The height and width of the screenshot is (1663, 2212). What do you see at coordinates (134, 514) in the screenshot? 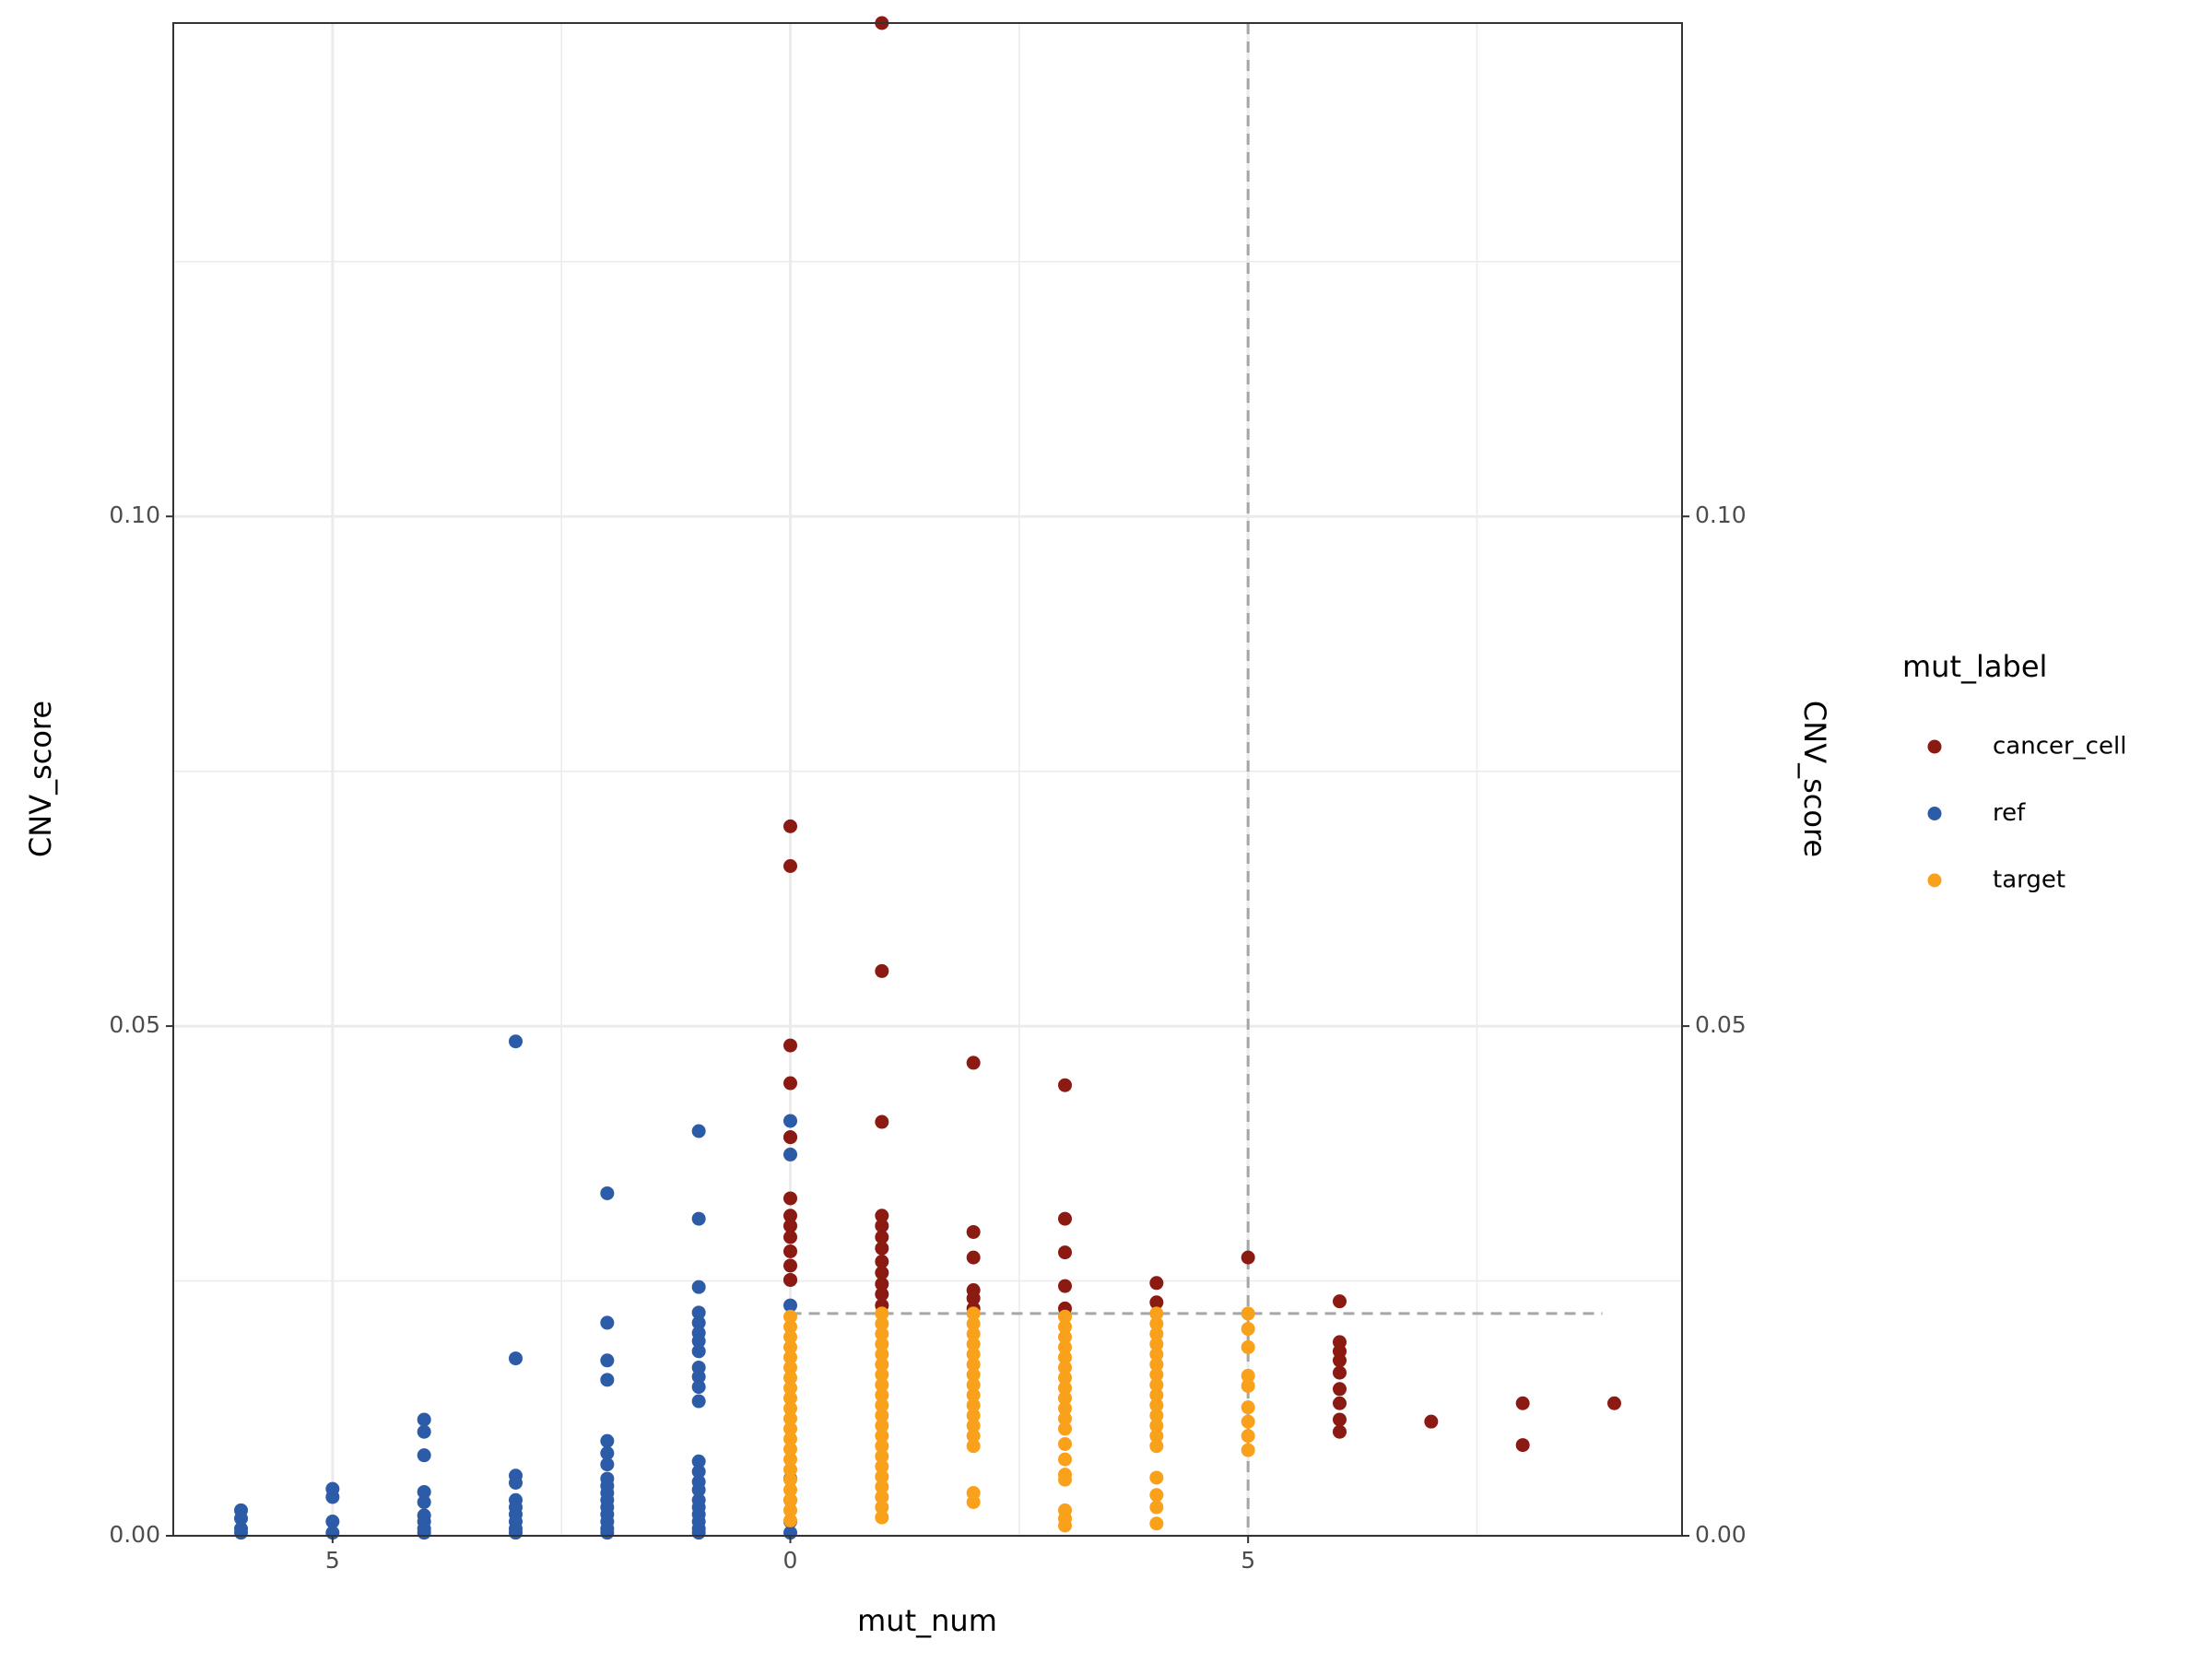
I see `y-tick-label: 0.10` at bounding box center [134, 514].